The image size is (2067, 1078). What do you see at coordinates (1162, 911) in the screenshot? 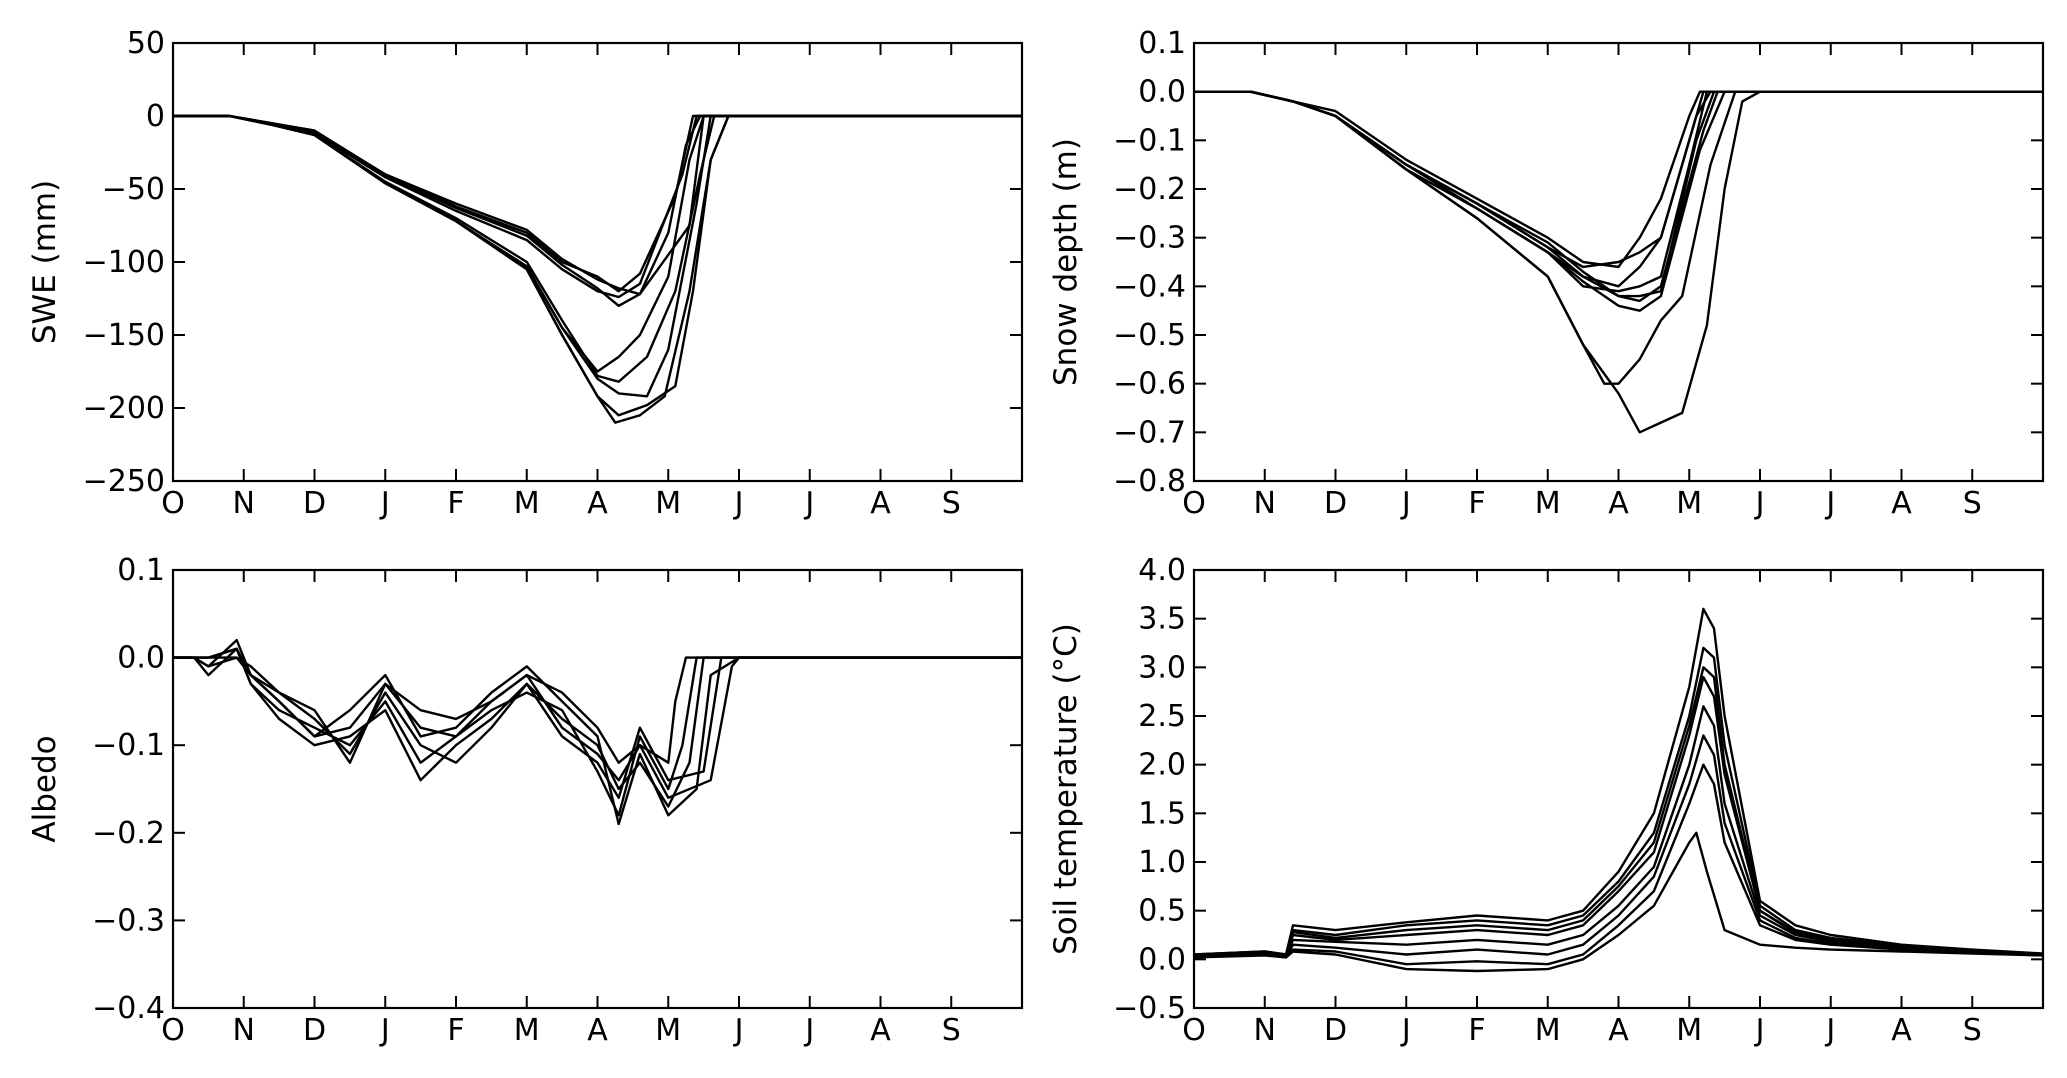
I see `y-tick-label: 0.5` at bounding box center [1162, 911].